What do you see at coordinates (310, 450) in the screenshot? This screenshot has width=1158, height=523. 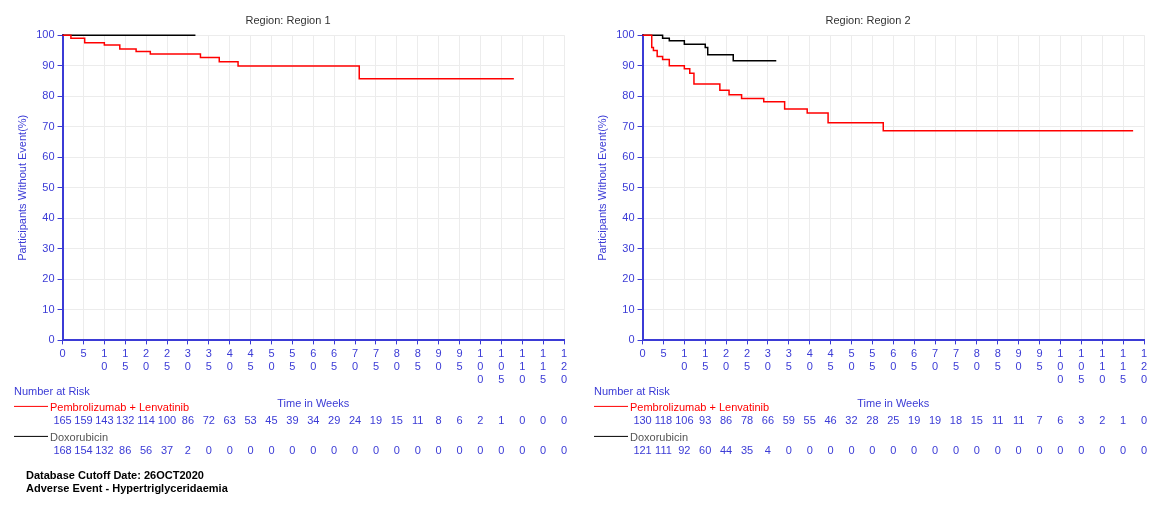 I see `text: 168 154 132 86 56 37 2 0 0 0 0 0 0 0 0 0 0 0 0 0 0 0 0 0 0` at bounding box center [310, 450].